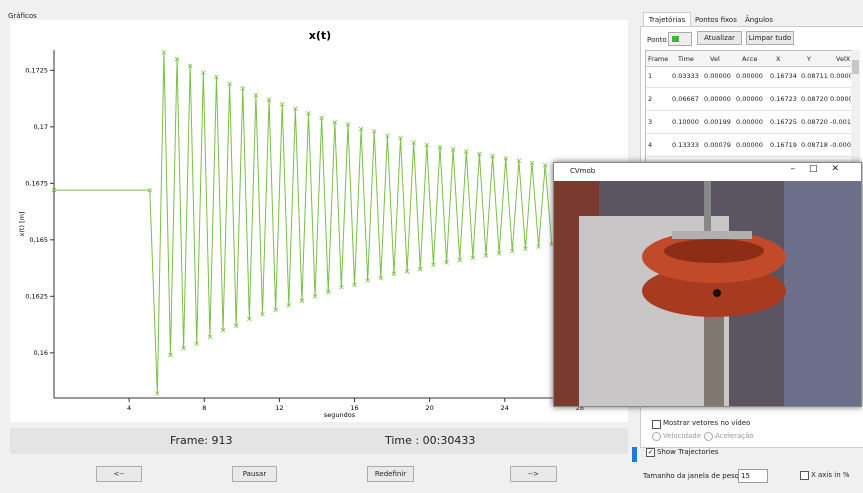 The image size is (863, 493). Describe the element at coordinates (119, 474) in the screenshot. I see `prev-button: <--` at that location.